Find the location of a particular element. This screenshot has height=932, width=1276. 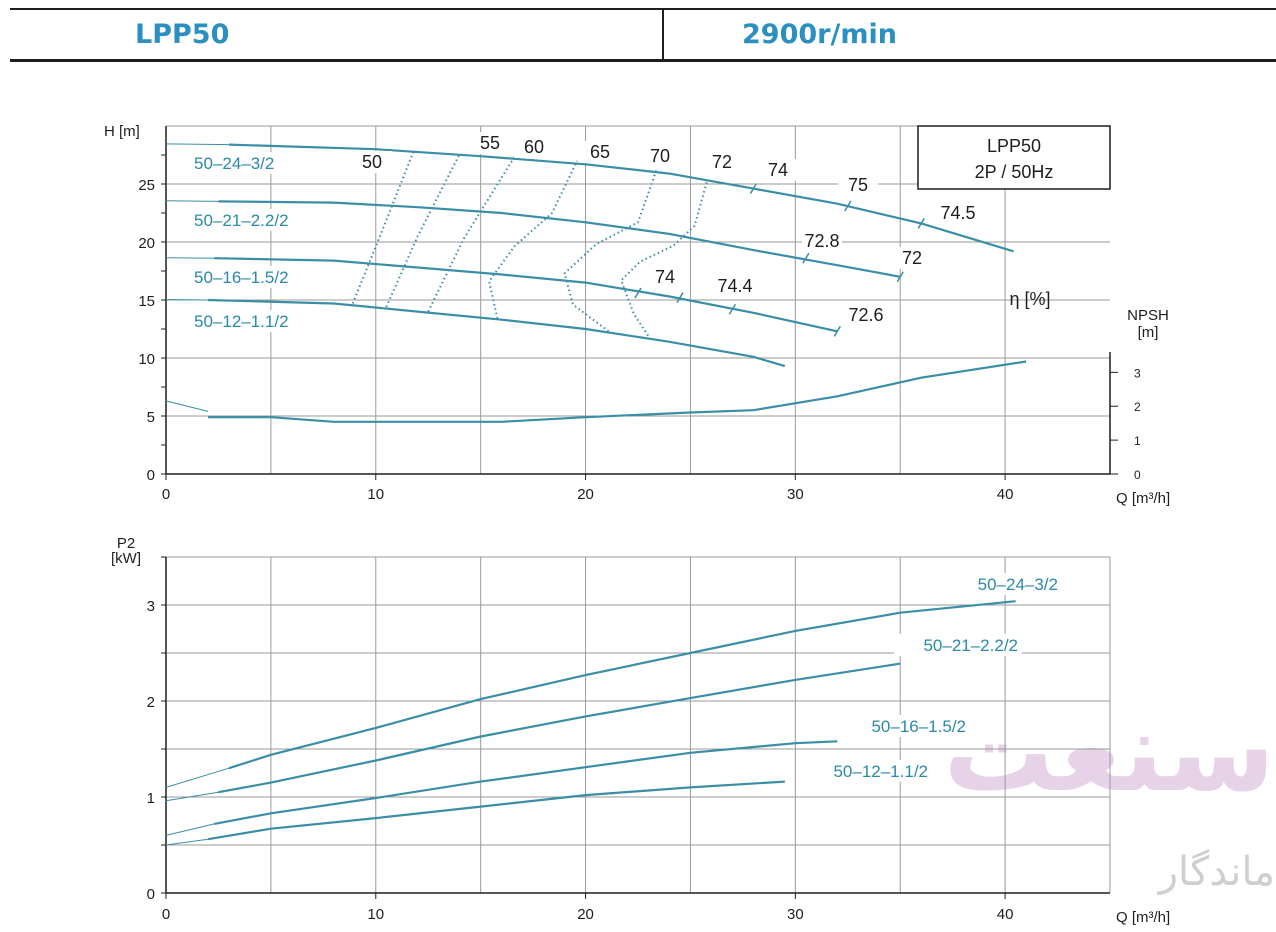

watermark: سنعت ماندگار is located at coordinates (1109, 791).